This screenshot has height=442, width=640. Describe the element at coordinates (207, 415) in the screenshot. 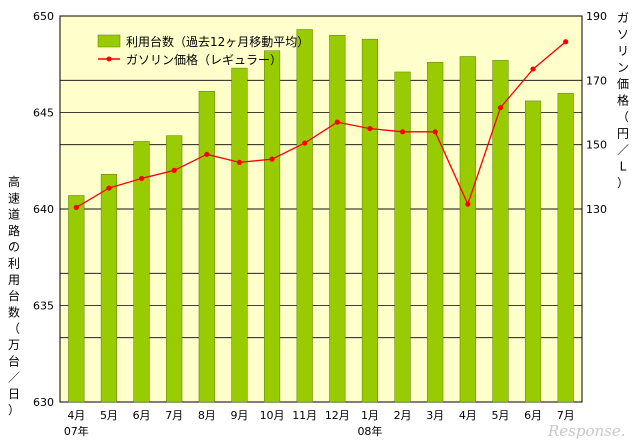

I see `x-tick-label: 8月` at that location.